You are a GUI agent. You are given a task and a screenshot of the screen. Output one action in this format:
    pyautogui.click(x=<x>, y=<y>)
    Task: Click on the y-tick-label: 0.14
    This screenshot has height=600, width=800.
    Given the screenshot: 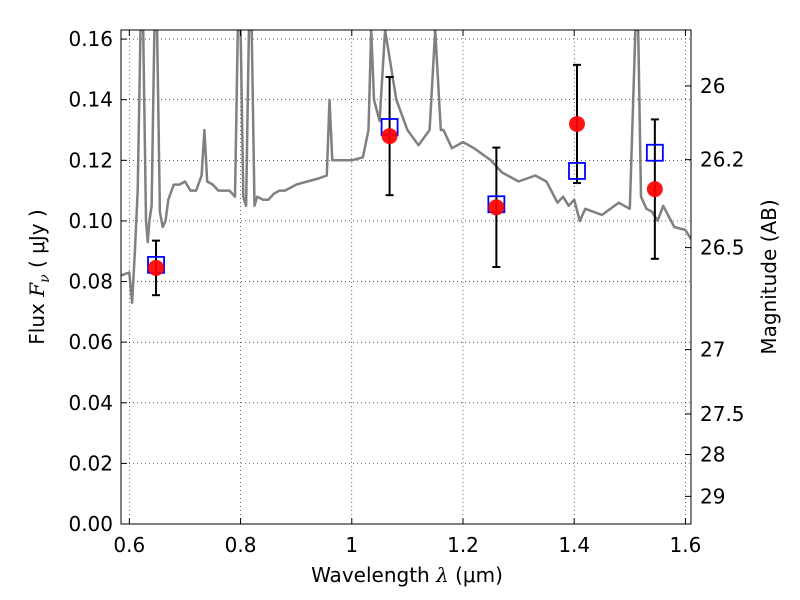 What is the action you would take?
    pyautogui.click(x=90, y=100)
    